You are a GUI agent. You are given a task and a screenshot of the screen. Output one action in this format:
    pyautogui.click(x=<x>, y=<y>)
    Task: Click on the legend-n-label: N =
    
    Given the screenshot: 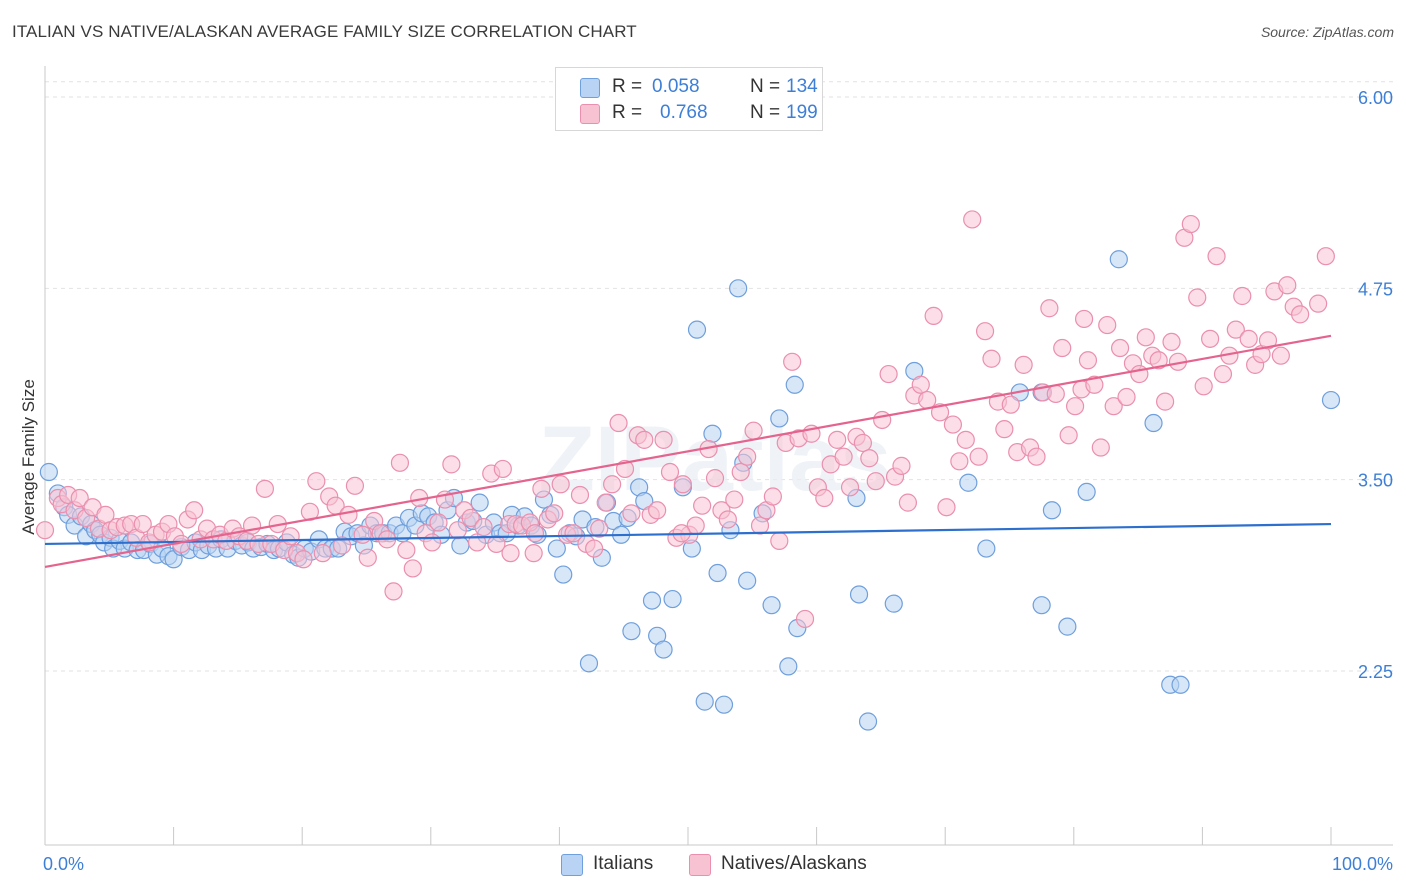 What is the action you would take?
    pyautogui.click(x=765, y=86)
    